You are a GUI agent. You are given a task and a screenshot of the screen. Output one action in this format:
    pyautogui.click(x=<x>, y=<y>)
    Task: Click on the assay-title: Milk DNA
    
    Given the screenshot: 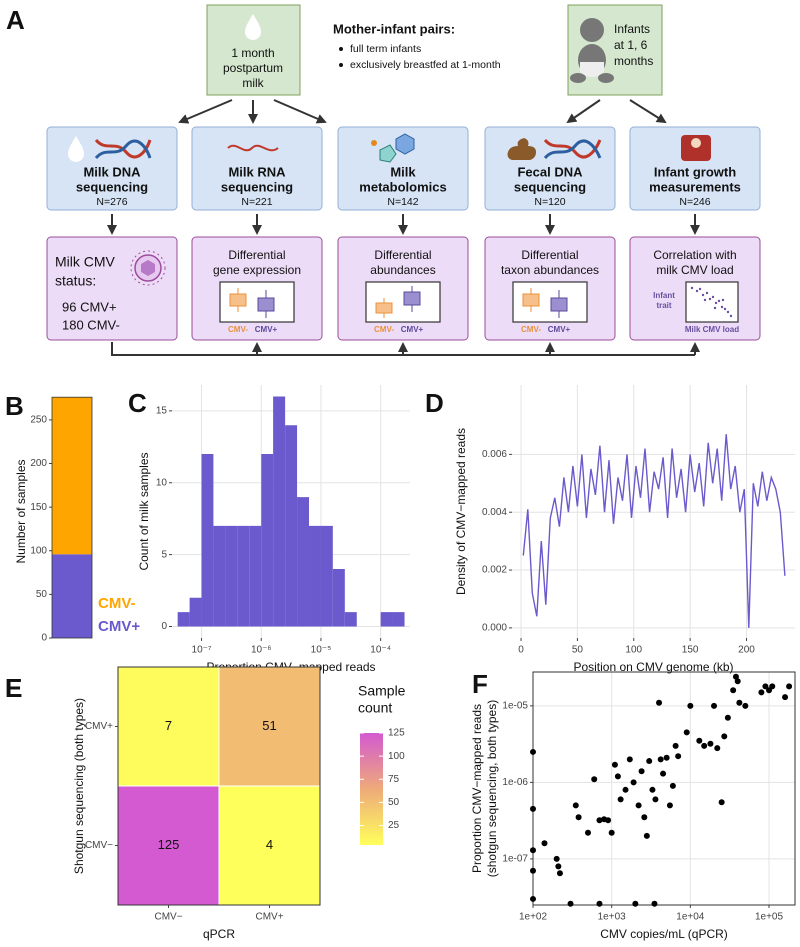 What is the action you would take?
    pyautogui.click(x=112, y=171)
    